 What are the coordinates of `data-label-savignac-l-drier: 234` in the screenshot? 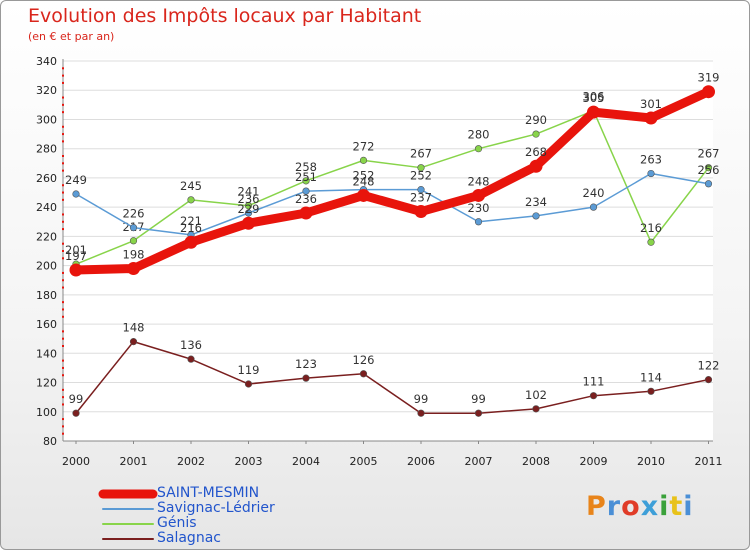 It's located at (536, 202).